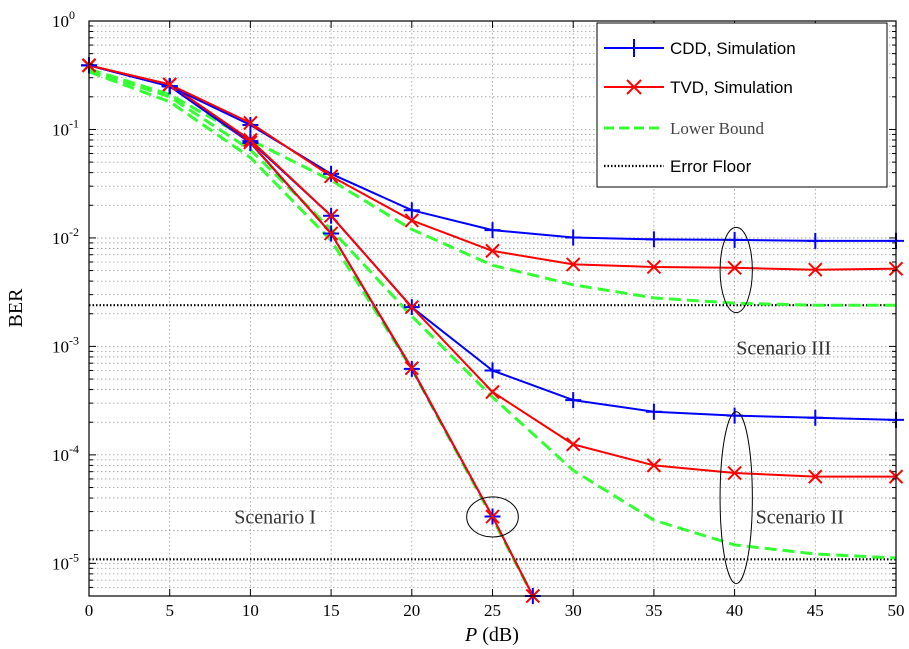 This screenshot has height=649, width=909. Describe the element at coordinates (89, 610) in the screenshot. I see `x-tick-label: 0` at that location.